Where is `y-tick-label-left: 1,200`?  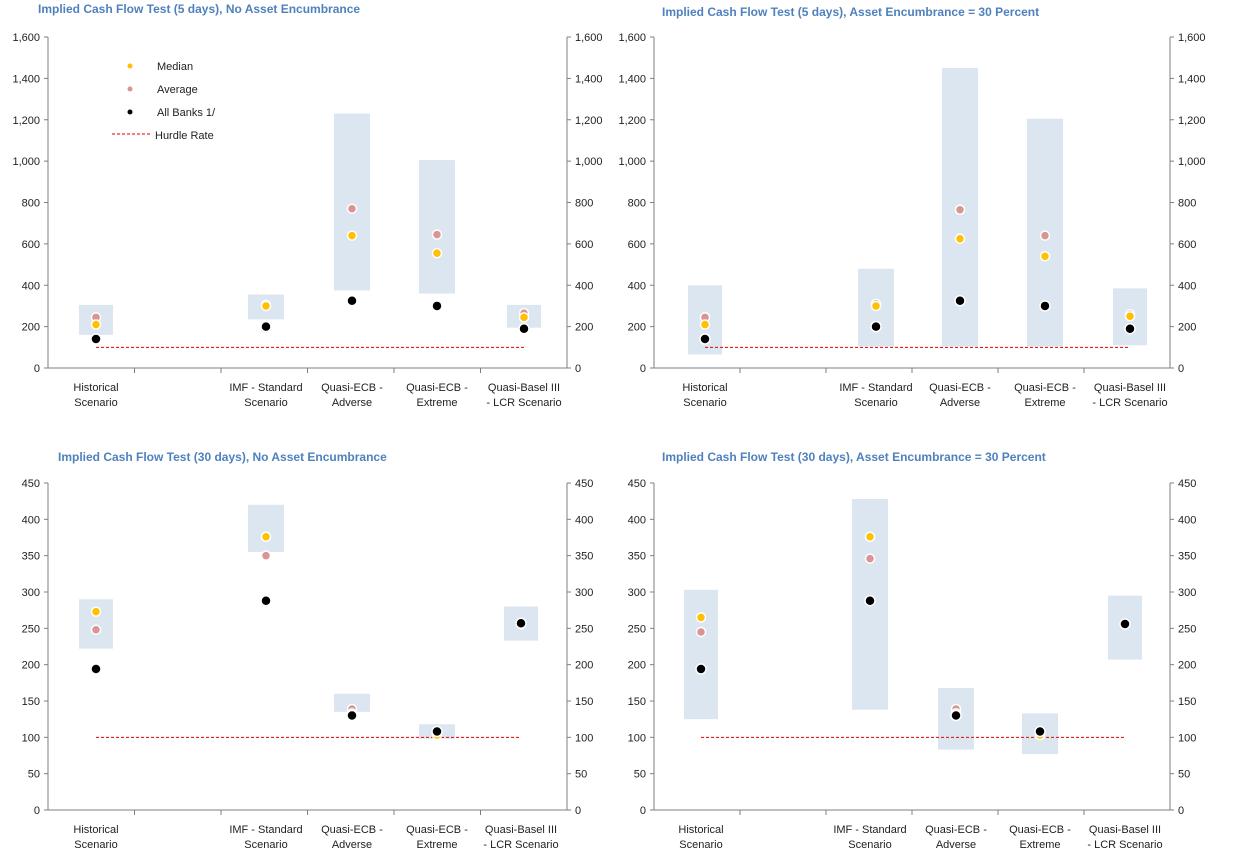 y-tick-label-left: 1,200 is located at coordinates (26, 121).